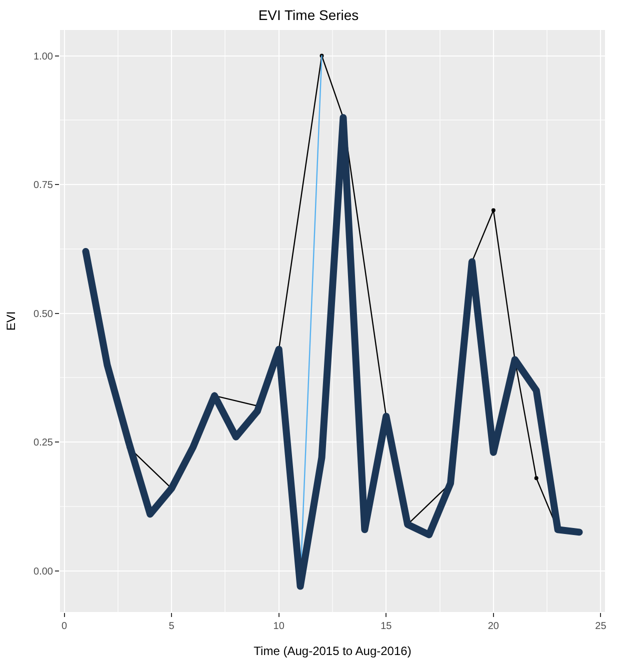  Describe the element at coordinates (44, 56) in the screenshot. I see `y-tick-label: 1.00` at that location.